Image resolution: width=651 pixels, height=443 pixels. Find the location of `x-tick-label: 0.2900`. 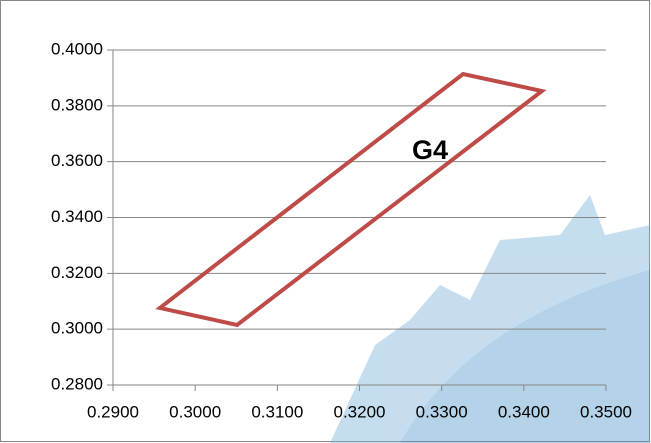

x-tick-label: 0.2900 is located at coordinates (113, 411).